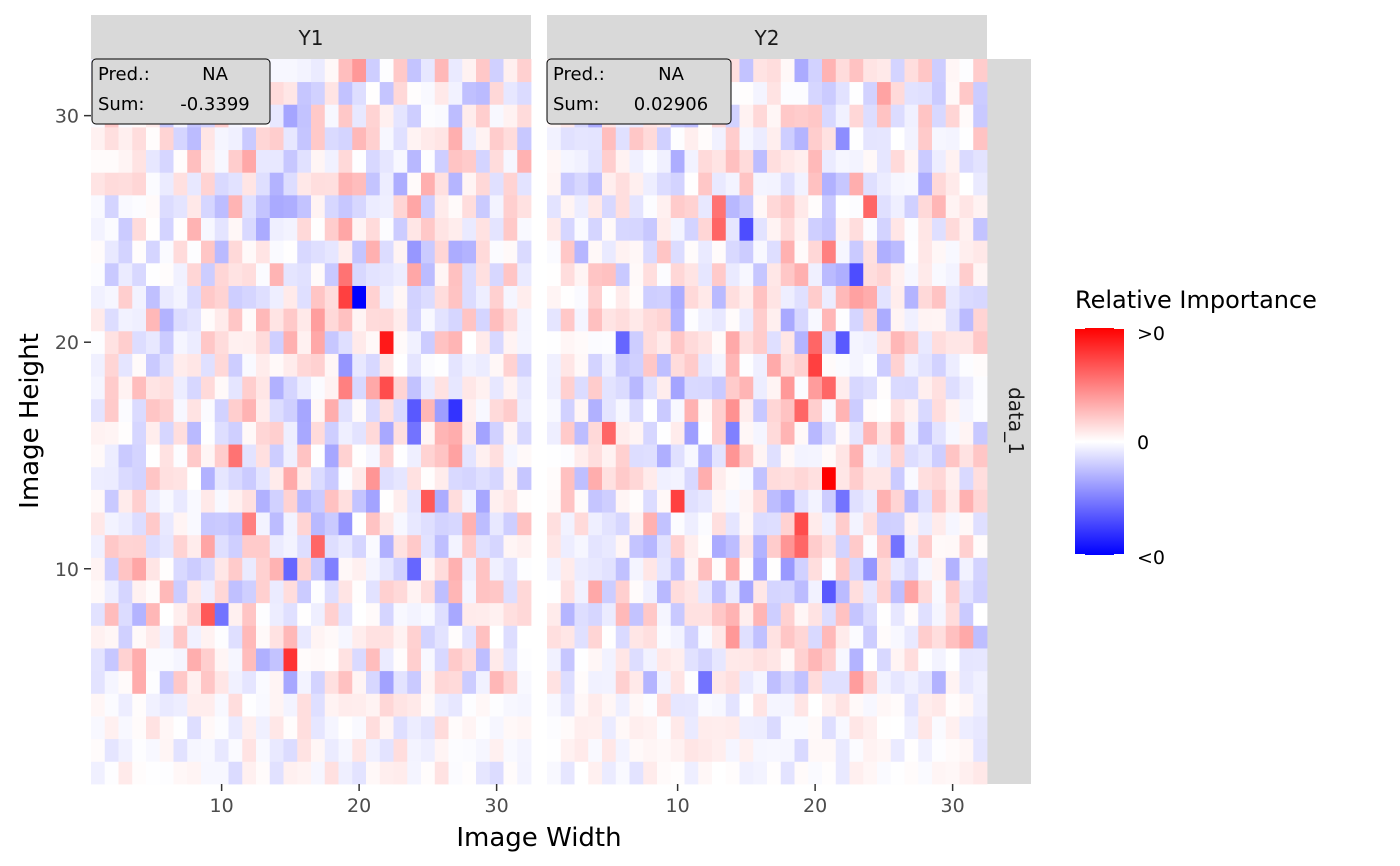 Image resolution: width=1400 pixels, height=866 pixels. What do you see at coordinates (576, 104) in the screenshot?
I see `sum-label-y2: Sum:` at bounding box center [576, 104].